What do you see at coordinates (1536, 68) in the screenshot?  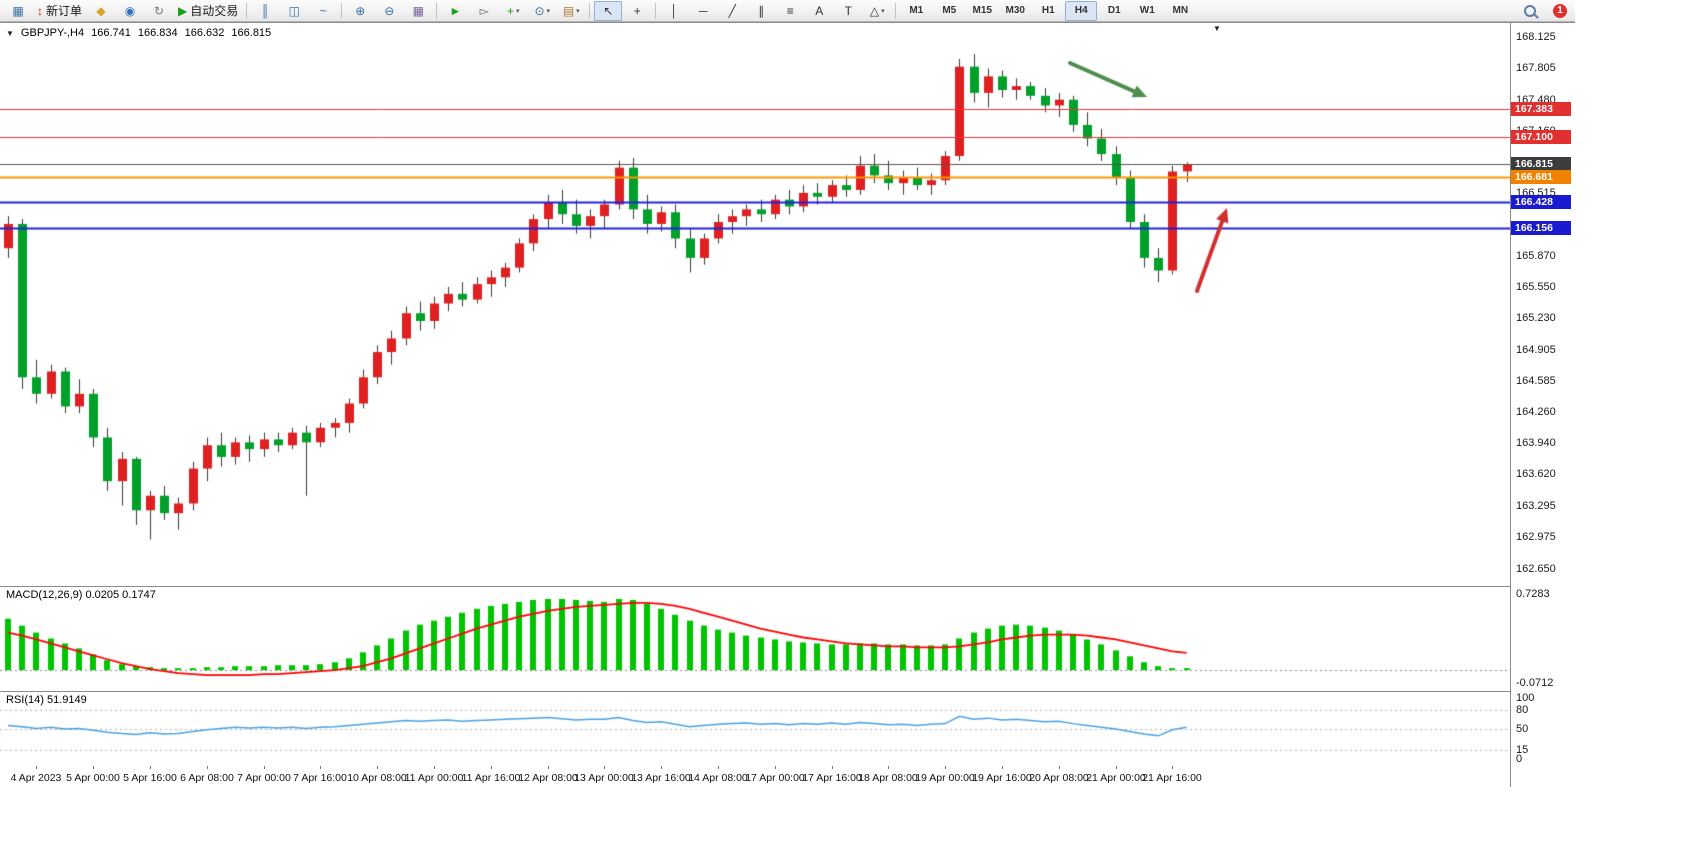 I see `price-scale-label: 167.805` at bounding box center [1536, 68].